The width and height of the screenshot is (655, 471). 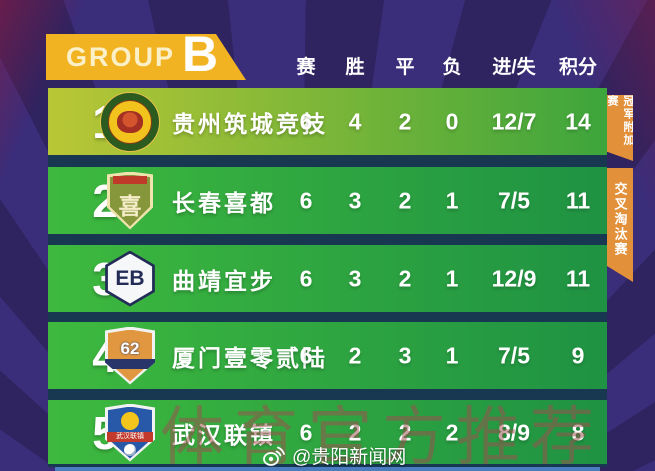 I want to click on shield-band-text: 武汉联镇, so click(x=130, y=436).